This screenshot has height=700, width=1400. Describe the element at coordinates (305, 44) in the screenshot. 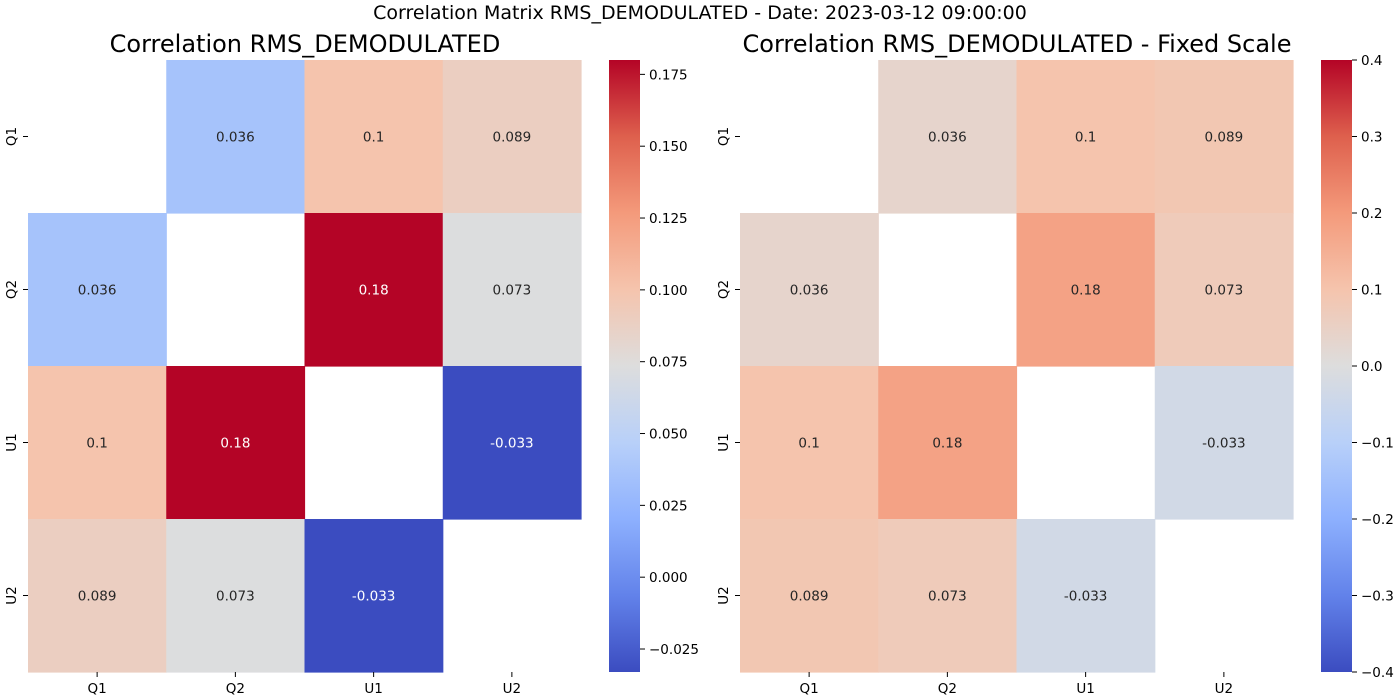

I see `heatmap-title: Correlation RMS_DEMODULATED` at that location.